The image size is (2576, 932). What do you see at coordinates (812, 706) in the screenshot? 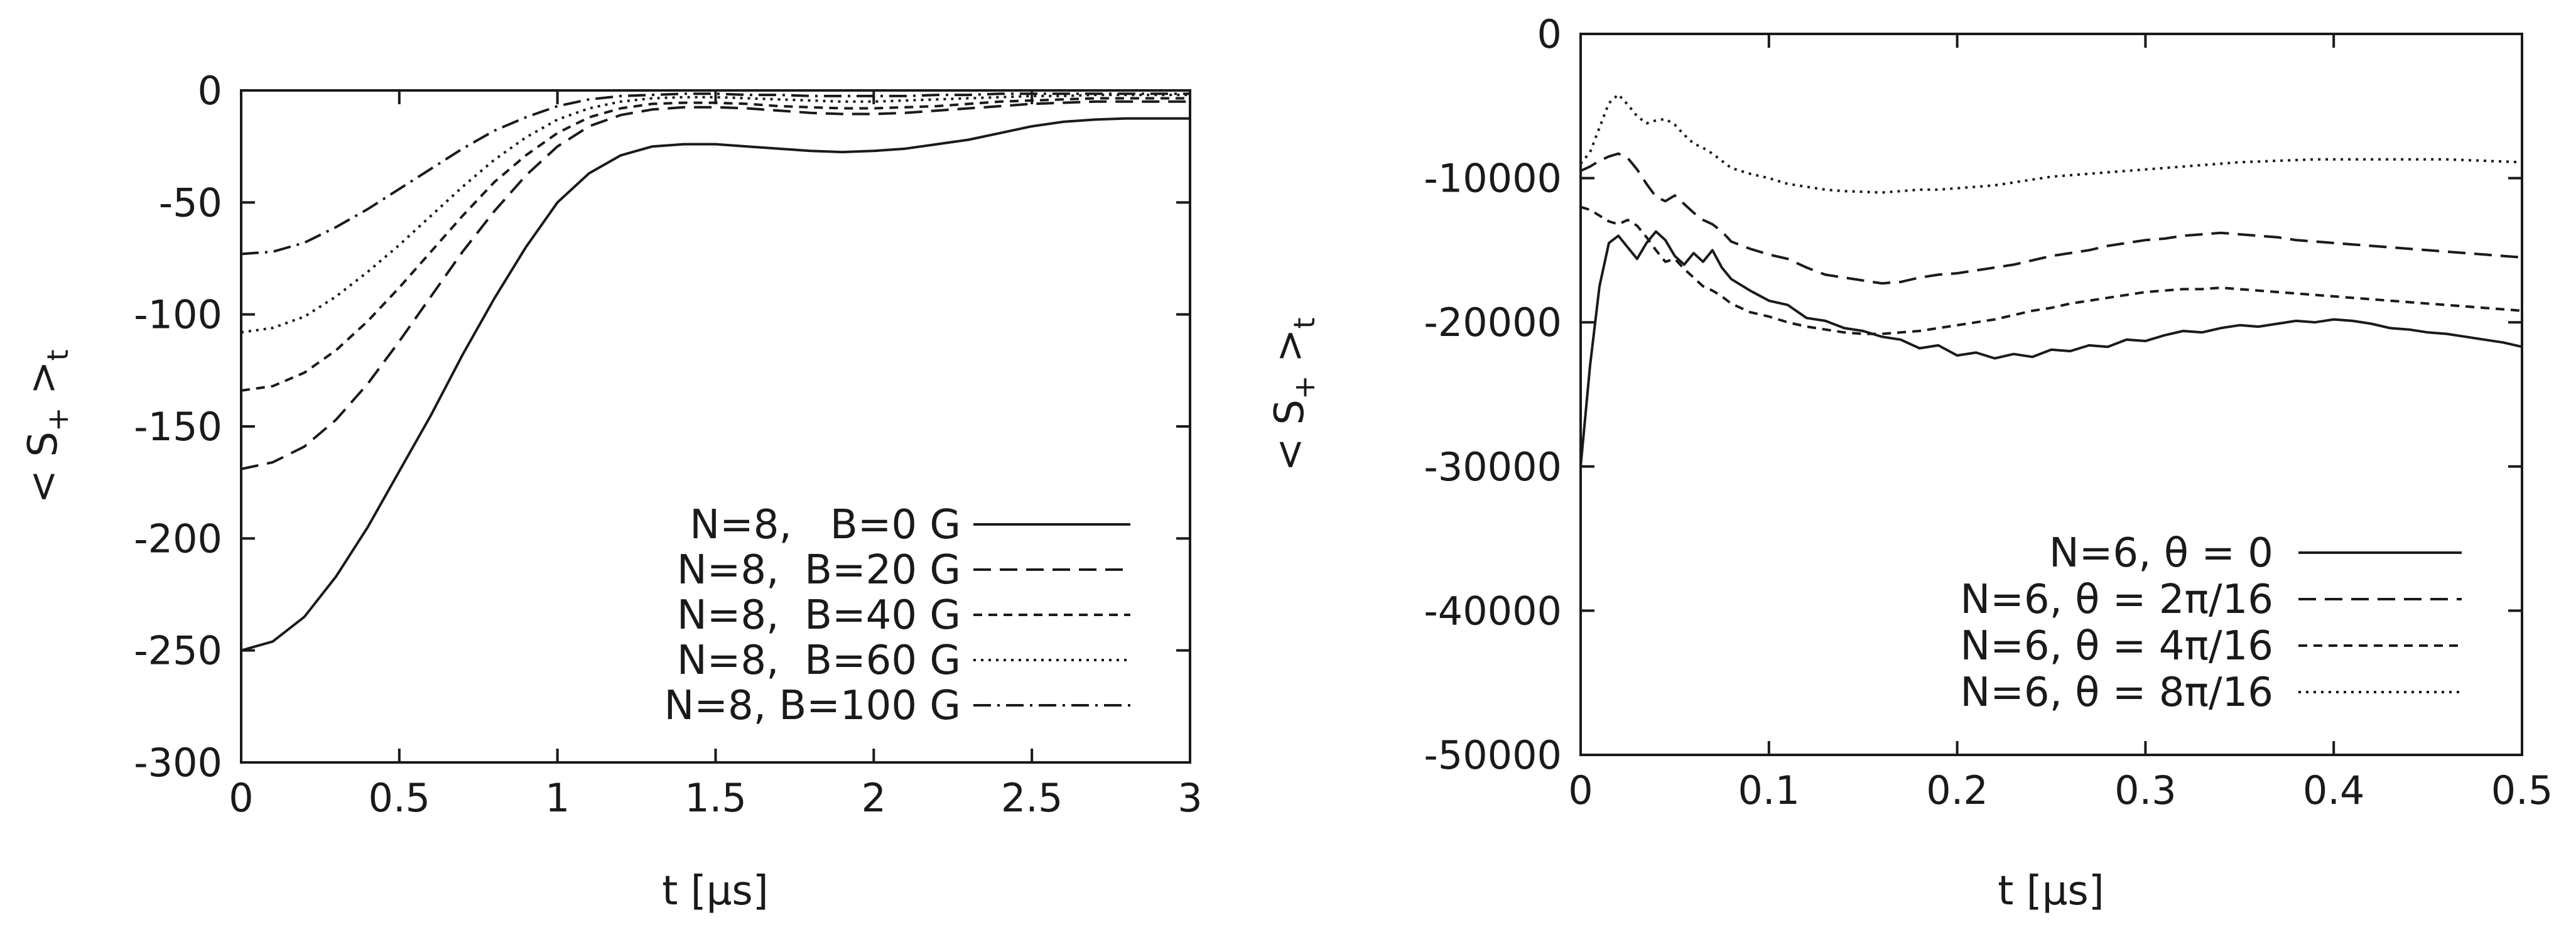
I see `legend-label: N=8, B=100 G` at bounding box center [812, 706].